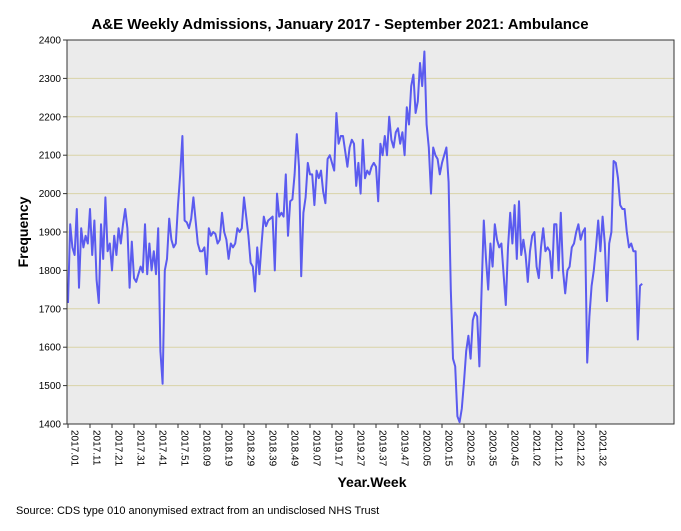 The height and width of the screenshot is (531, 681). What do you see at coordinates (50, 348) in the screenshot?
I see `y-tick-label: 1600` at bounding box center [50, 348].